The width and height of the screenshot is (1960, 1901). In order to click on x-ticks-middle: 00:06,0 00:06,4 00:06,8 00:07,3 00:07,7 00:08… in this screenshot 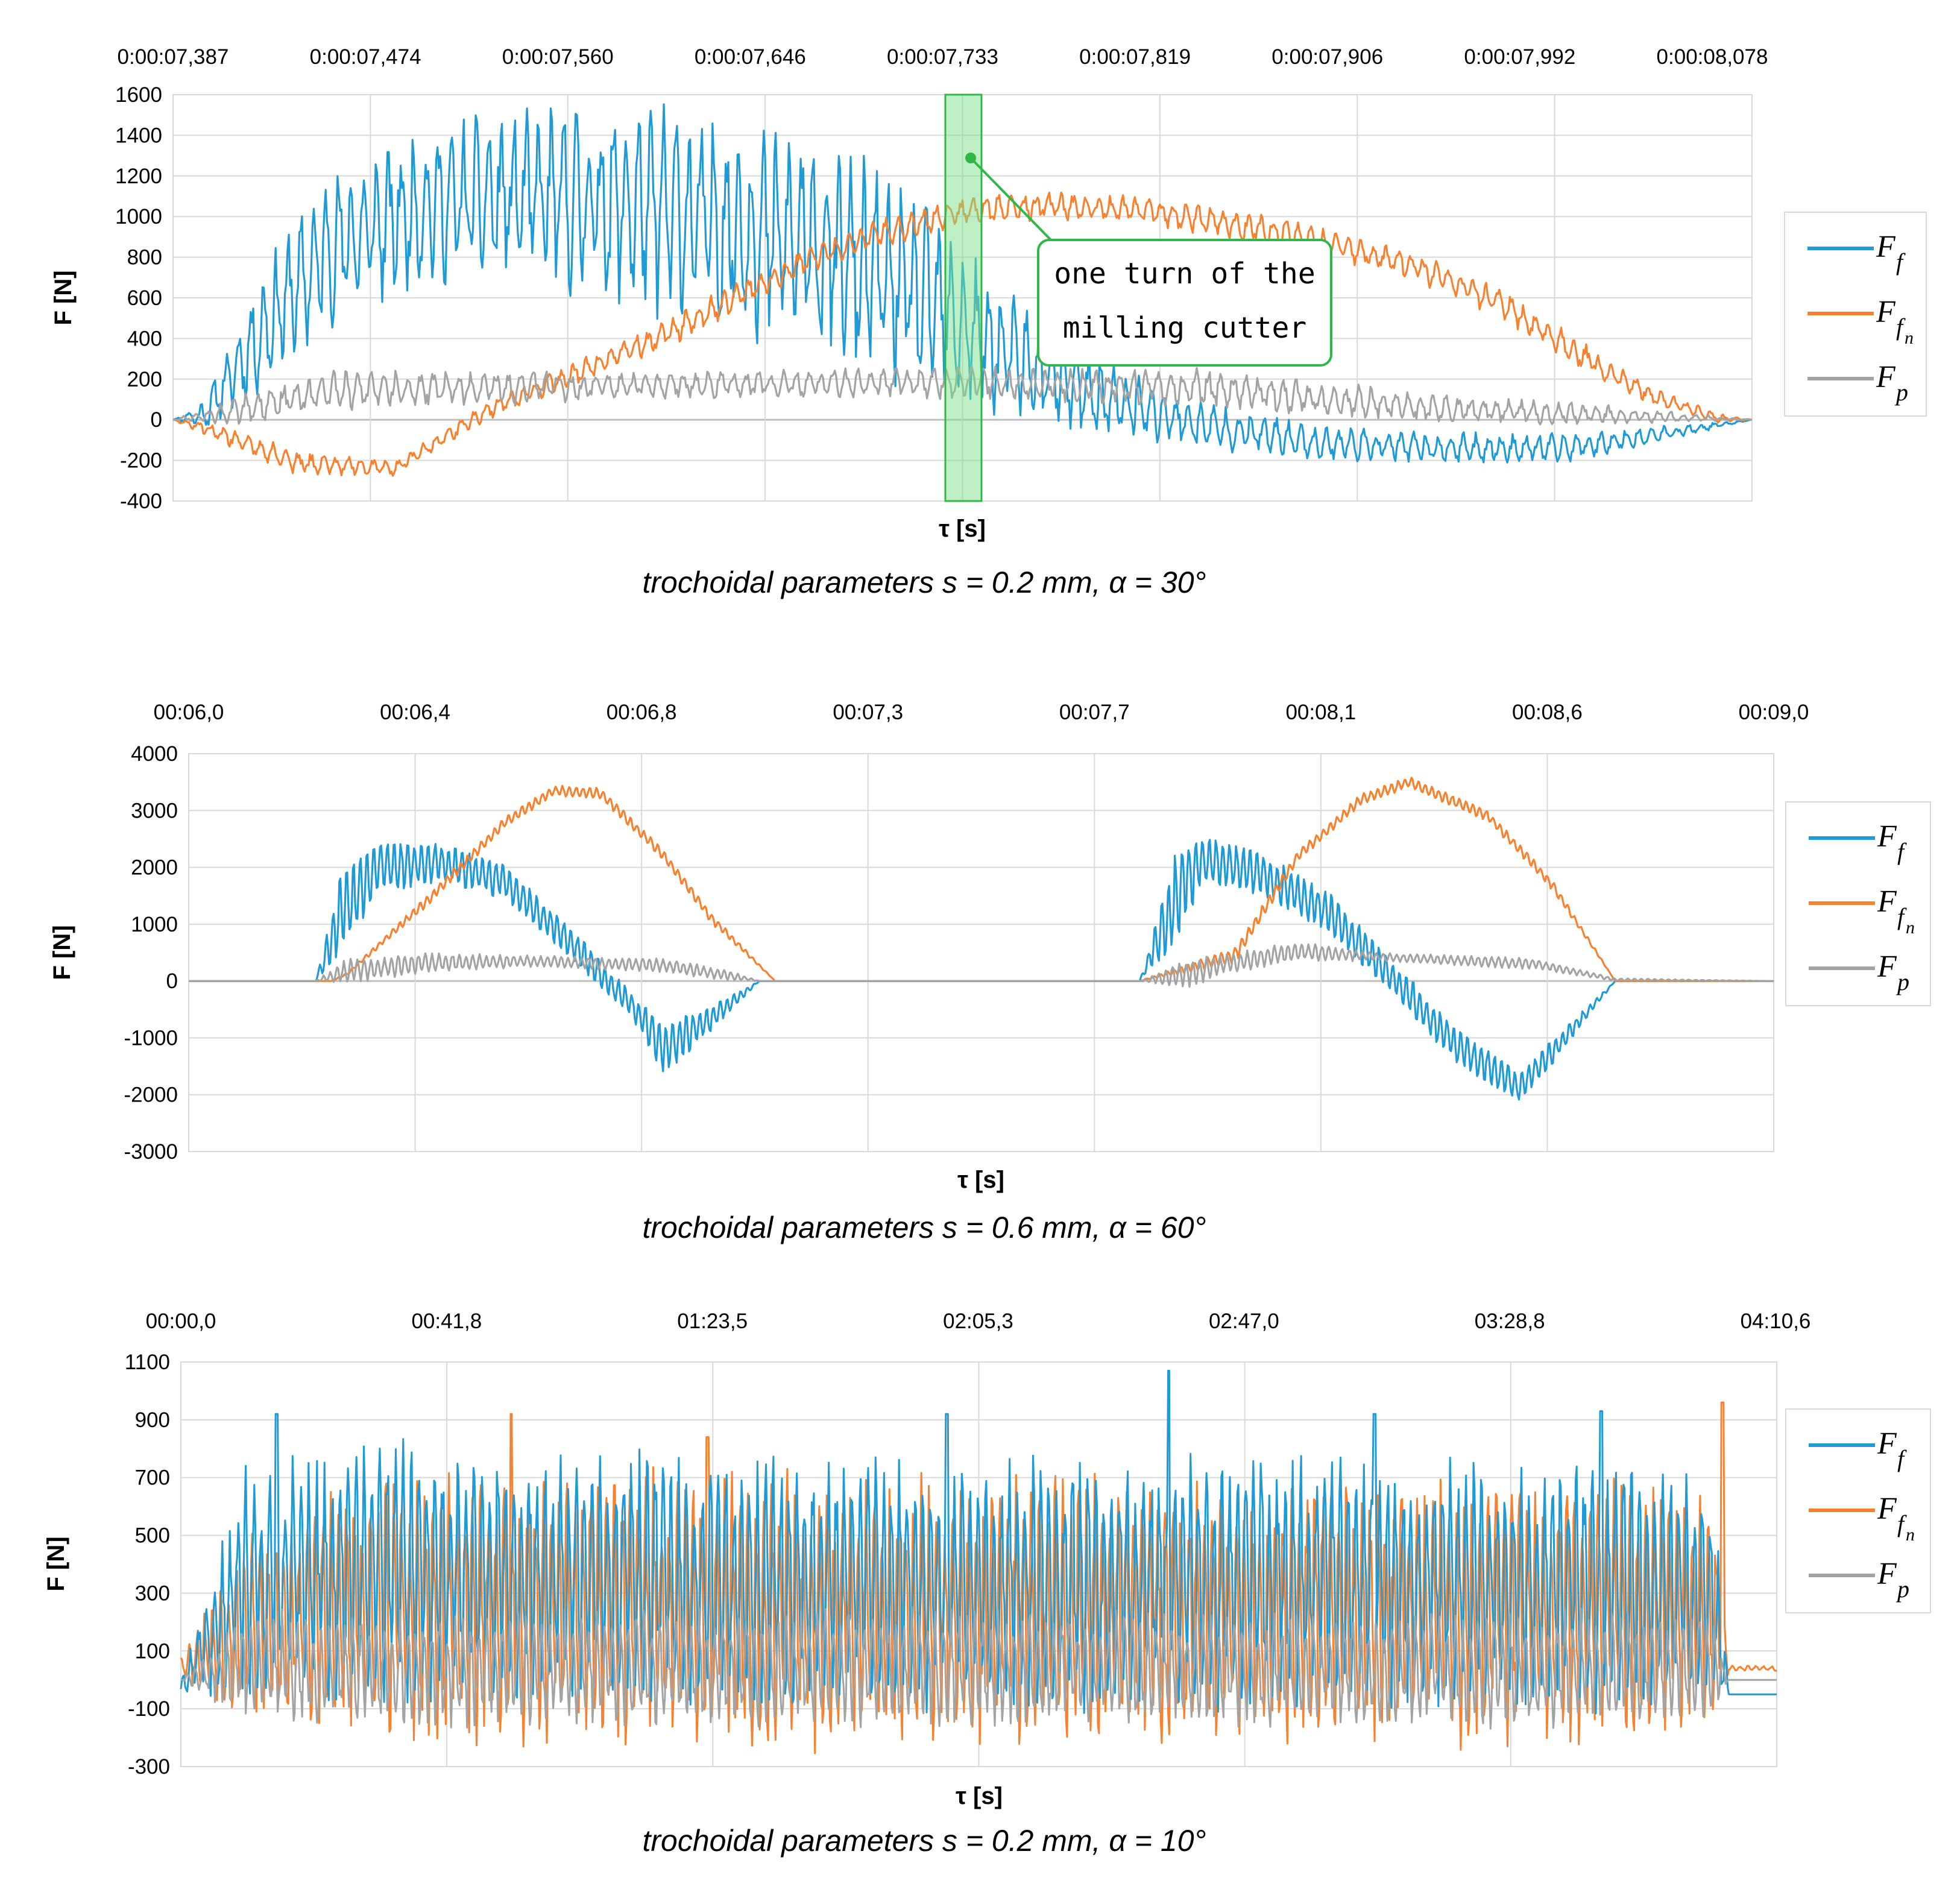, I will do `click(982, 712)`.